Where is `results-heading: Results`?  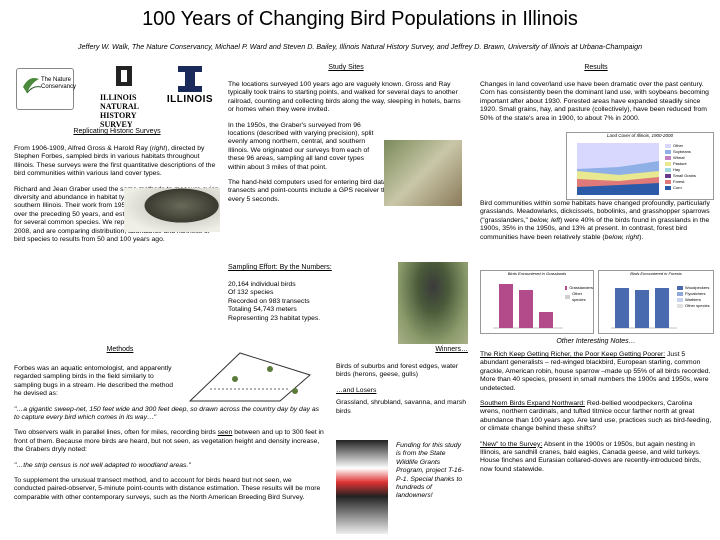 results-heading: Results is located at coordinates (596, 67).